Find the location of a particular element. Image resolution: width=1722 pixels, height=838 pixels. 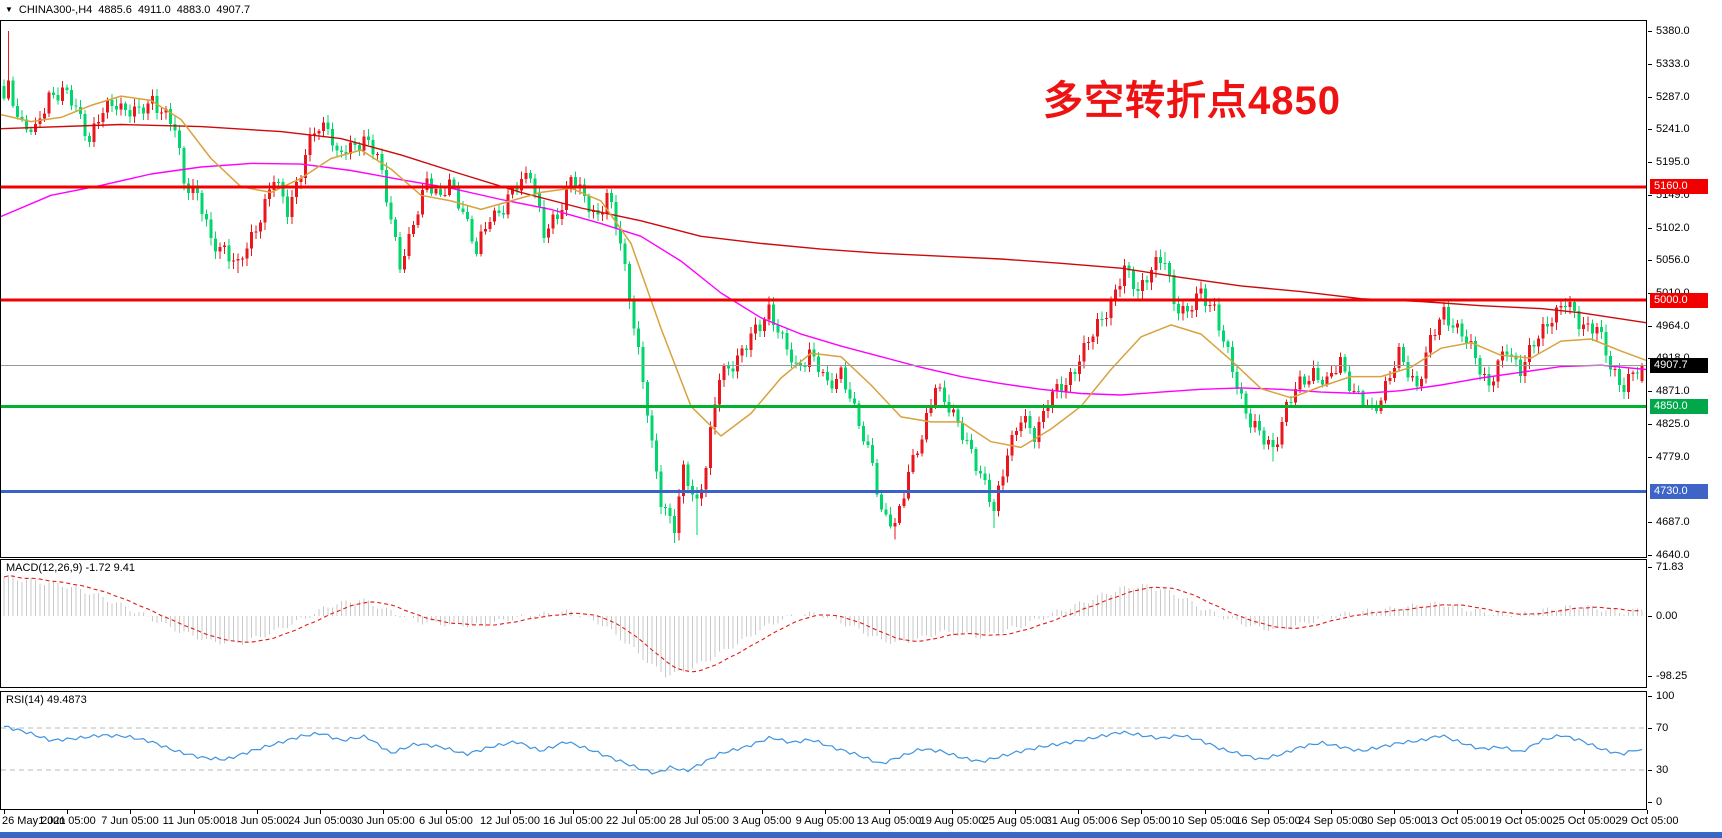

time-axis-label: 1 Jun 05:00 is located at coordinates (67, 821).